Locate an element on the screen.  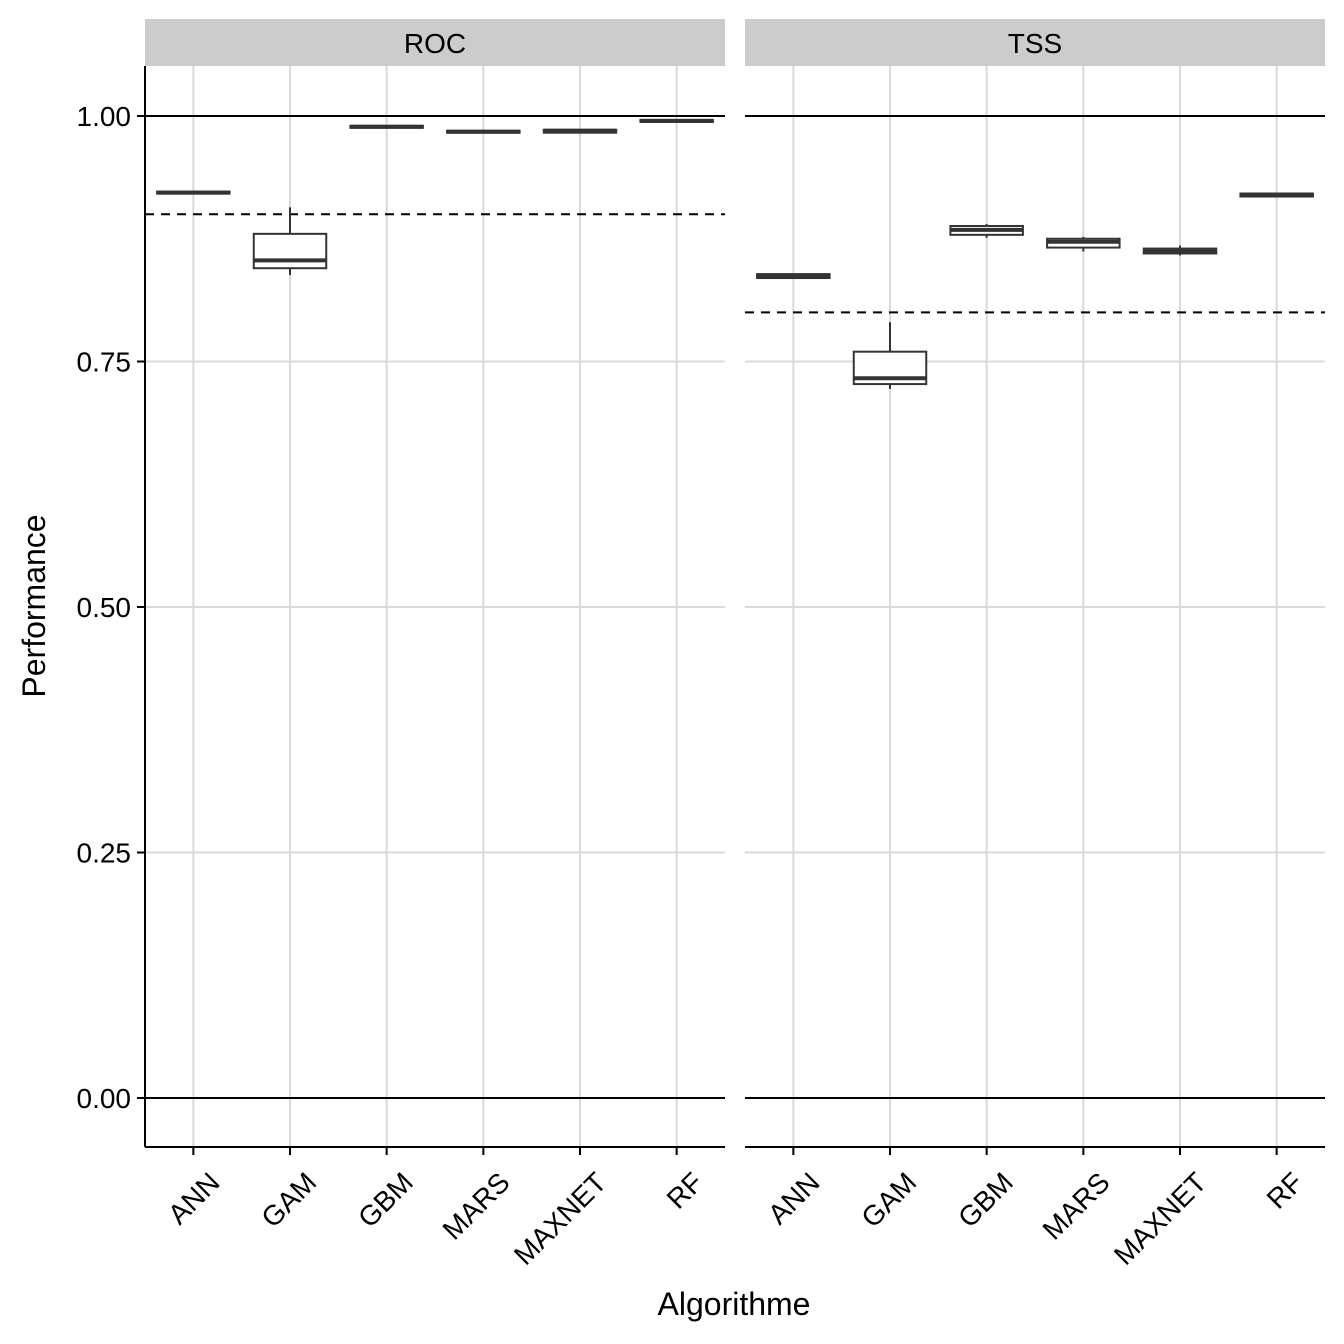
x-axis-label: Algorithme is located at coordinates (734, 1304).